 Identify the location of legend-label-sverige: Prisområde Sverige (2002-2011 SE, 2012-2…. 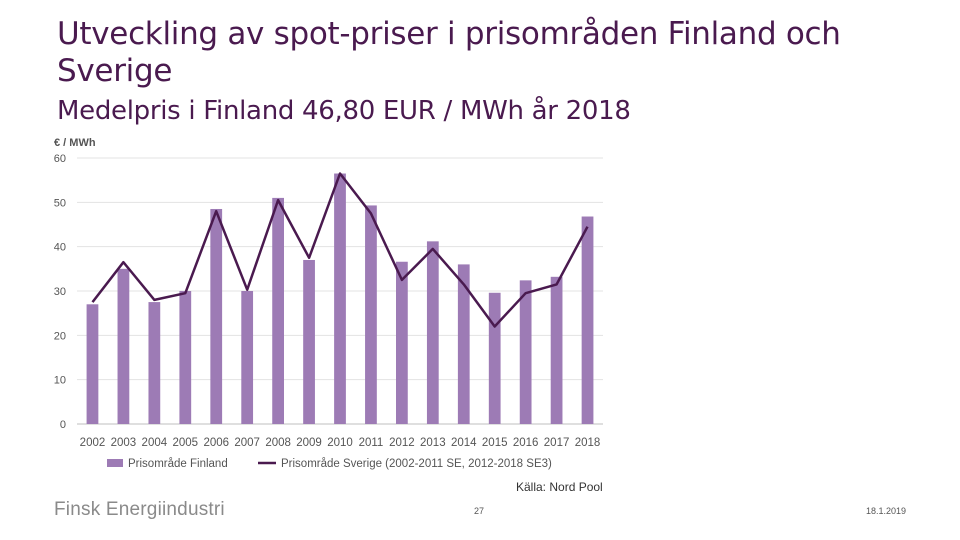
(416, 464).